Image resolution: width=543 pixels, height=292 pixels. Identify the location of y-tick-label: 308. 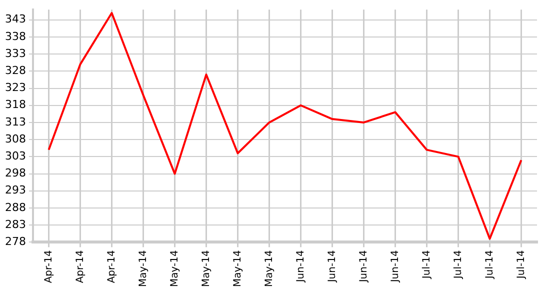
(15, 139).